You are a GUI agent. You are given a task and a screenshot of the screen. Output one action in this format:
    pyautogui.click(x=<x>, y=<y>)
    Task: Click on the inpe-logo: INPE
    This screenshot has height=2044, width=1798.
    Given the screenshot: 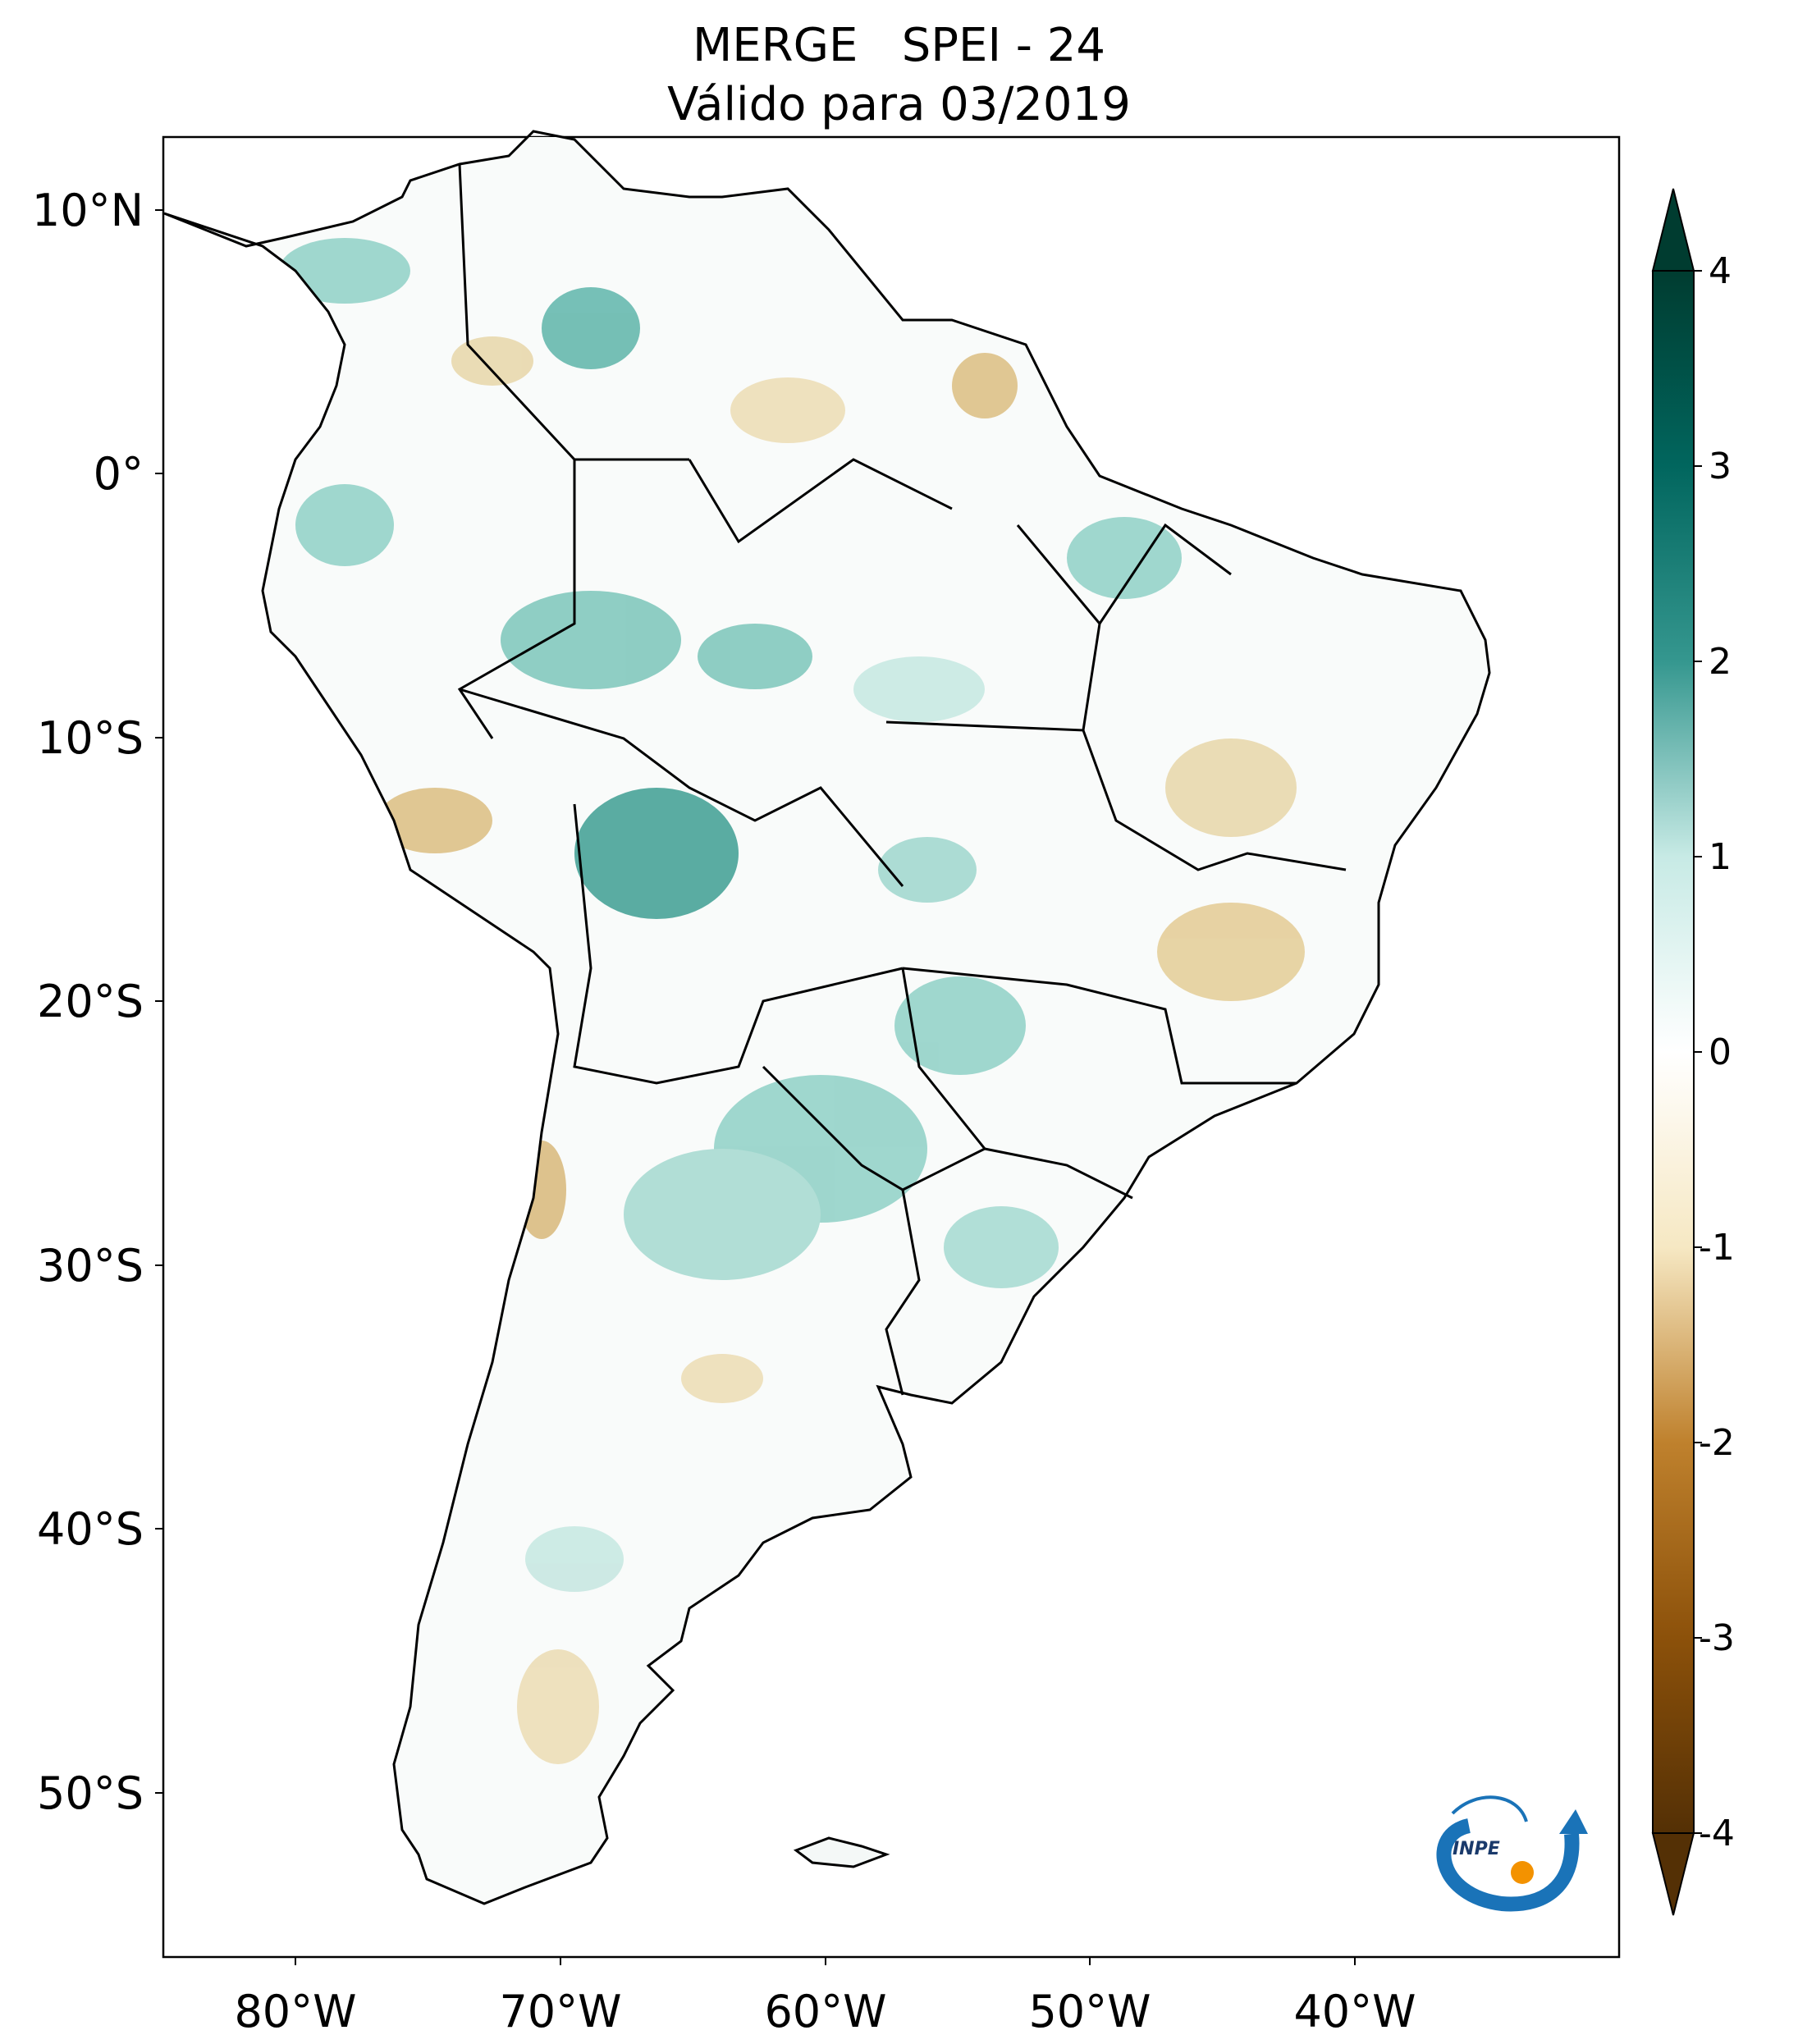 What is the action you would take?
    pyautogui.click(x=1512, y=1853)
    